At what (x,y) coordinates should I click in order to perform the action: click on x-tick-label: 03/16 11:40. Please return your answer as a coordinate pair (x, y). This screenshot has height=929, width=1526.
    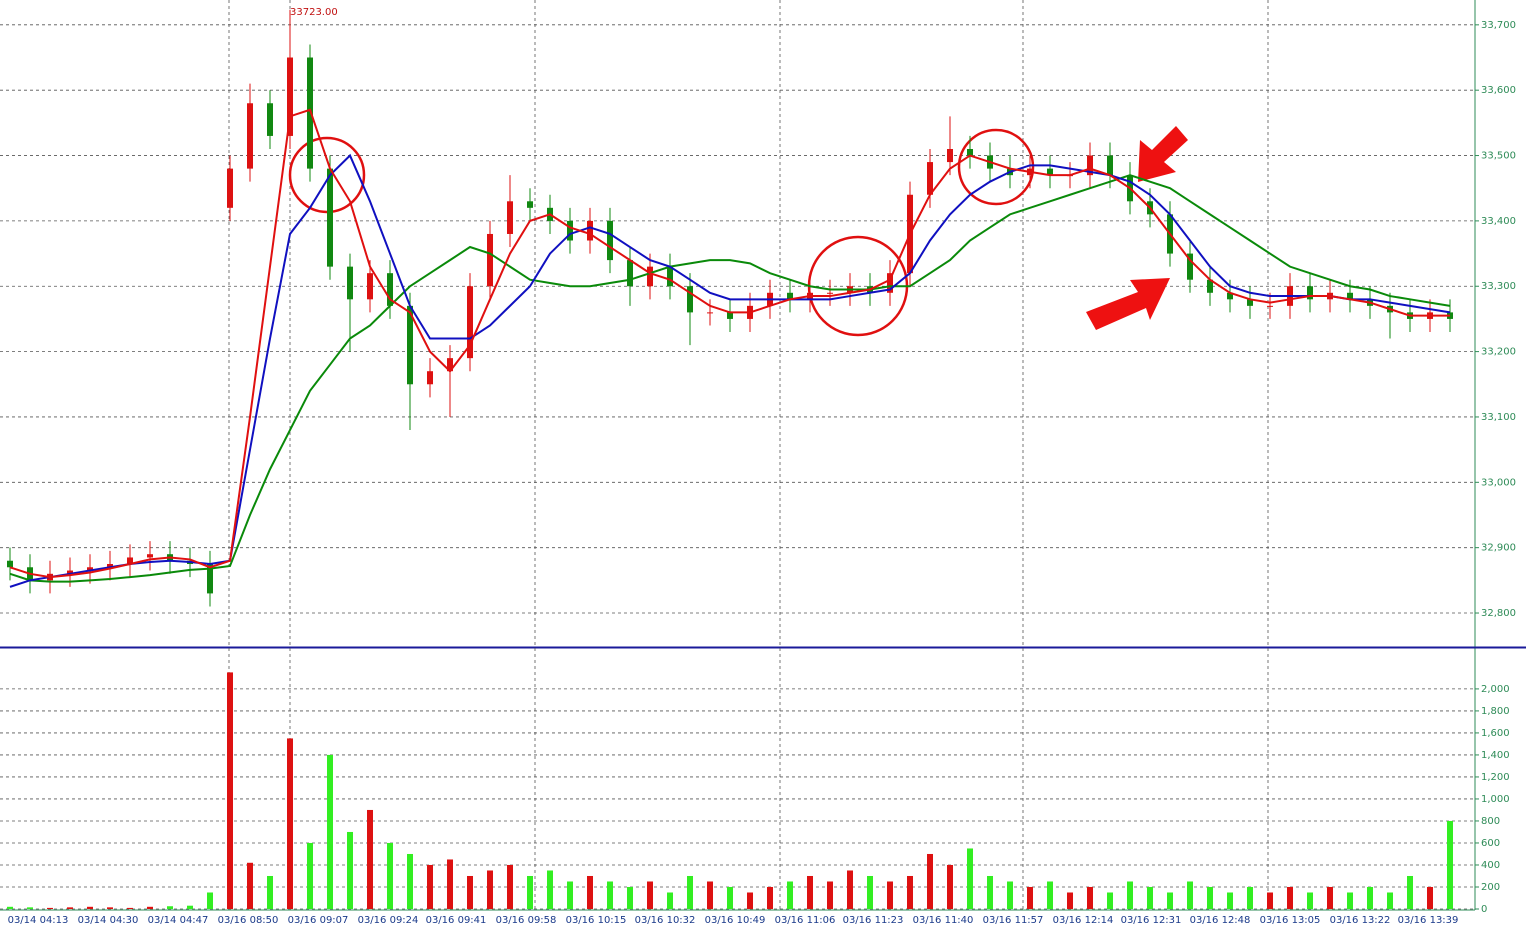
    Looking at the image, I should click on (943, 920).